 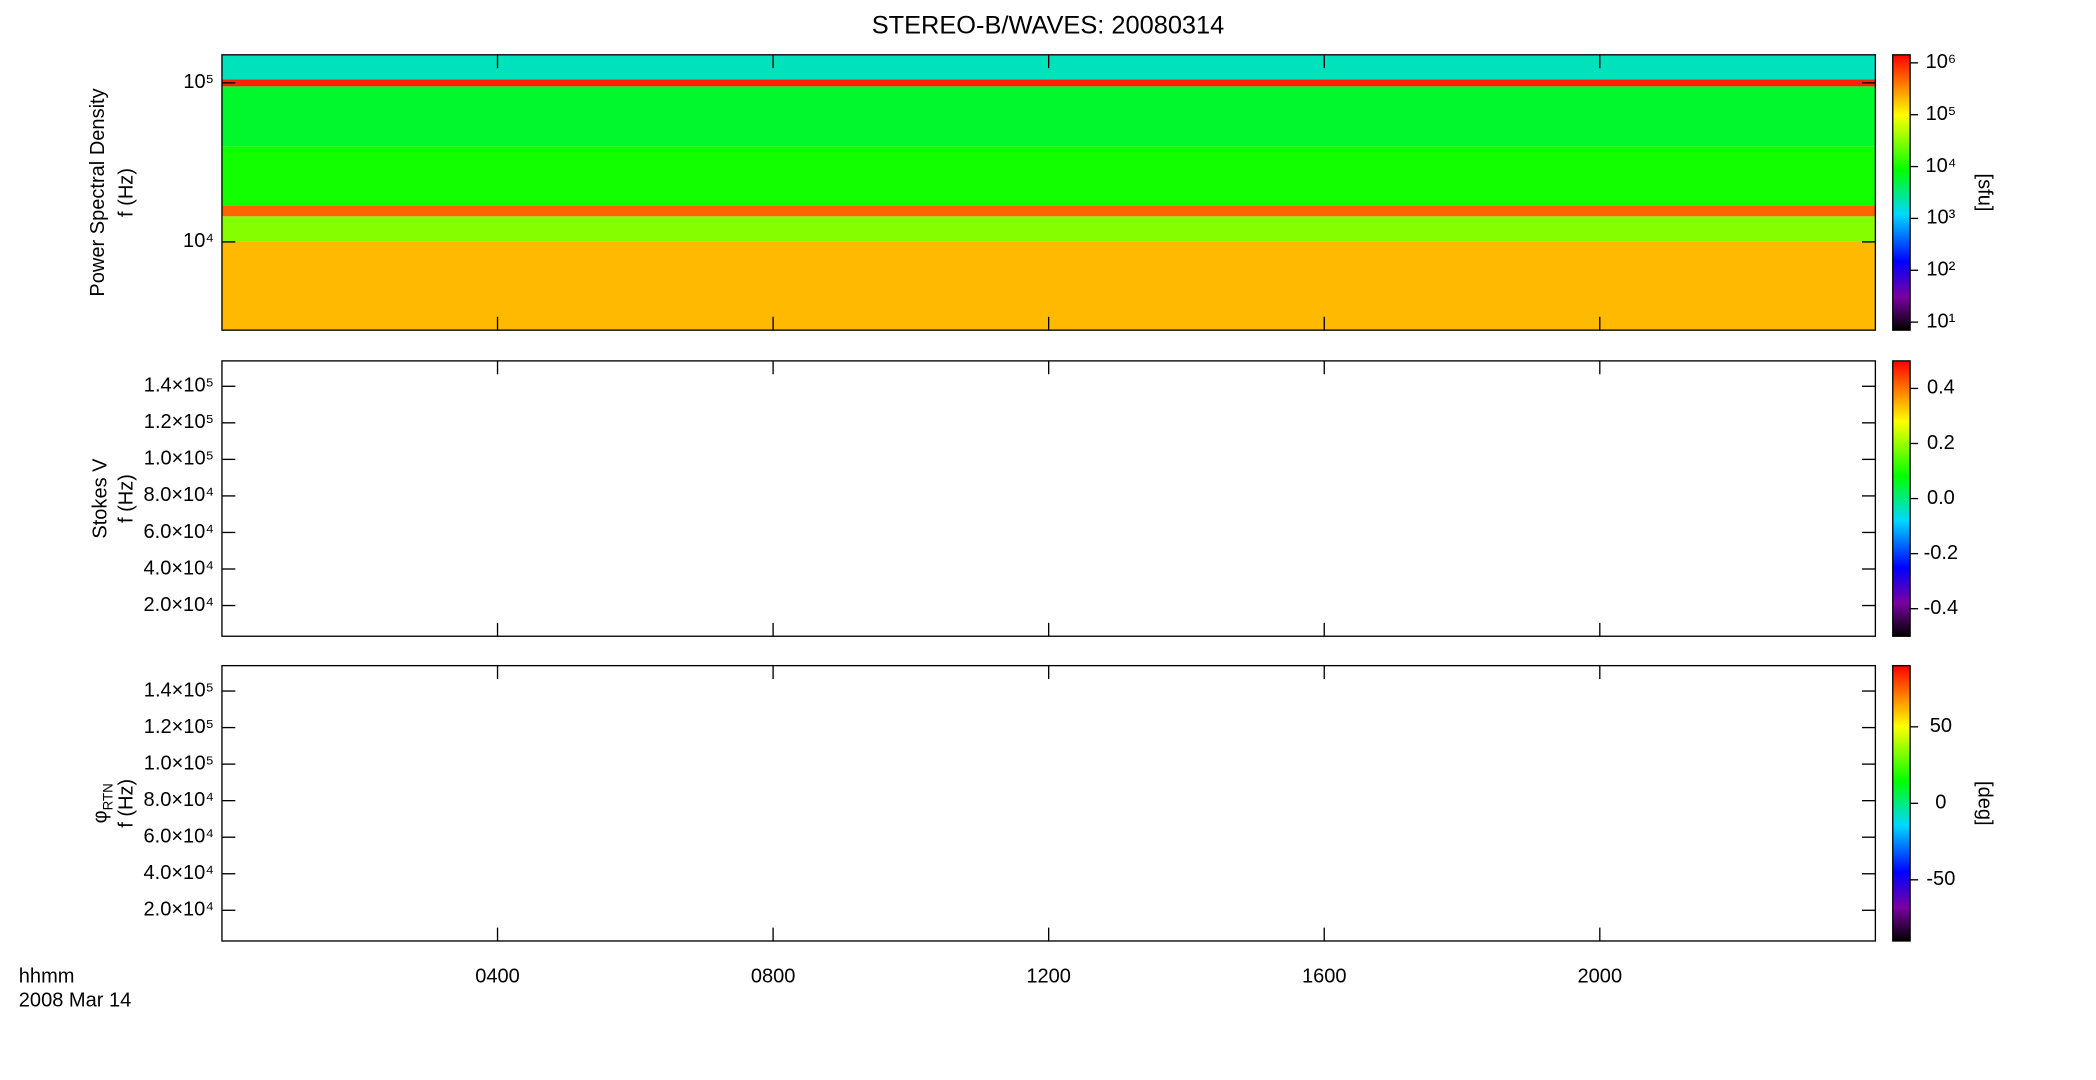 I want to click on colorbar-tick-label: 0, so click(x=1940, y=803).